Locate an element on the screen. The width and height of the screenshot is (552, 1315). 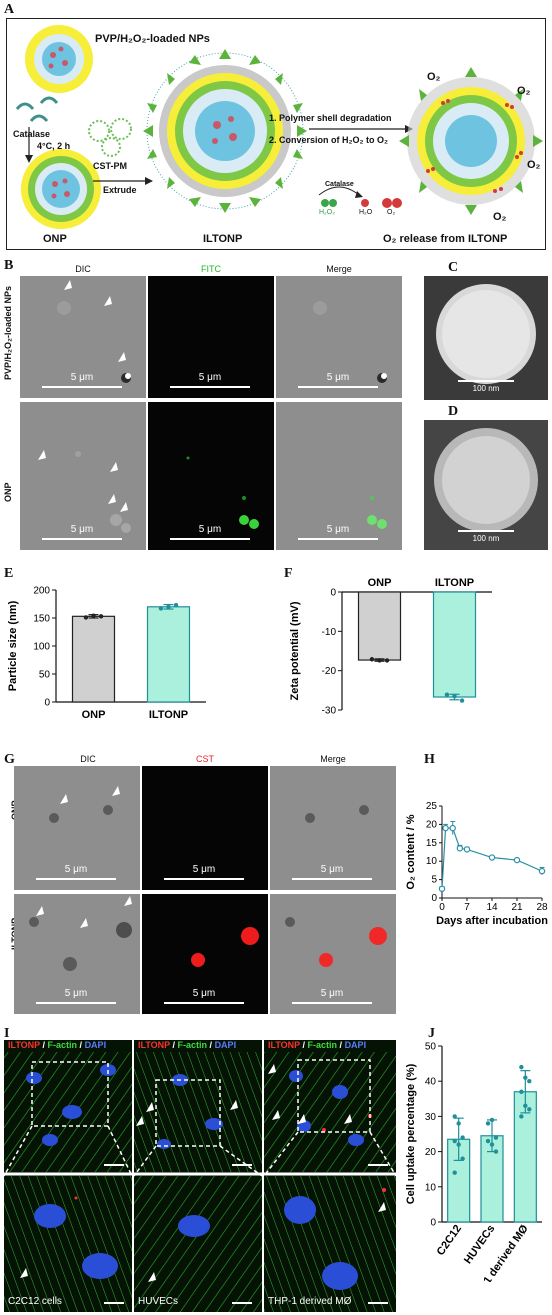
panel-g-col-dic: DIC is located at coordinates (88, 759).